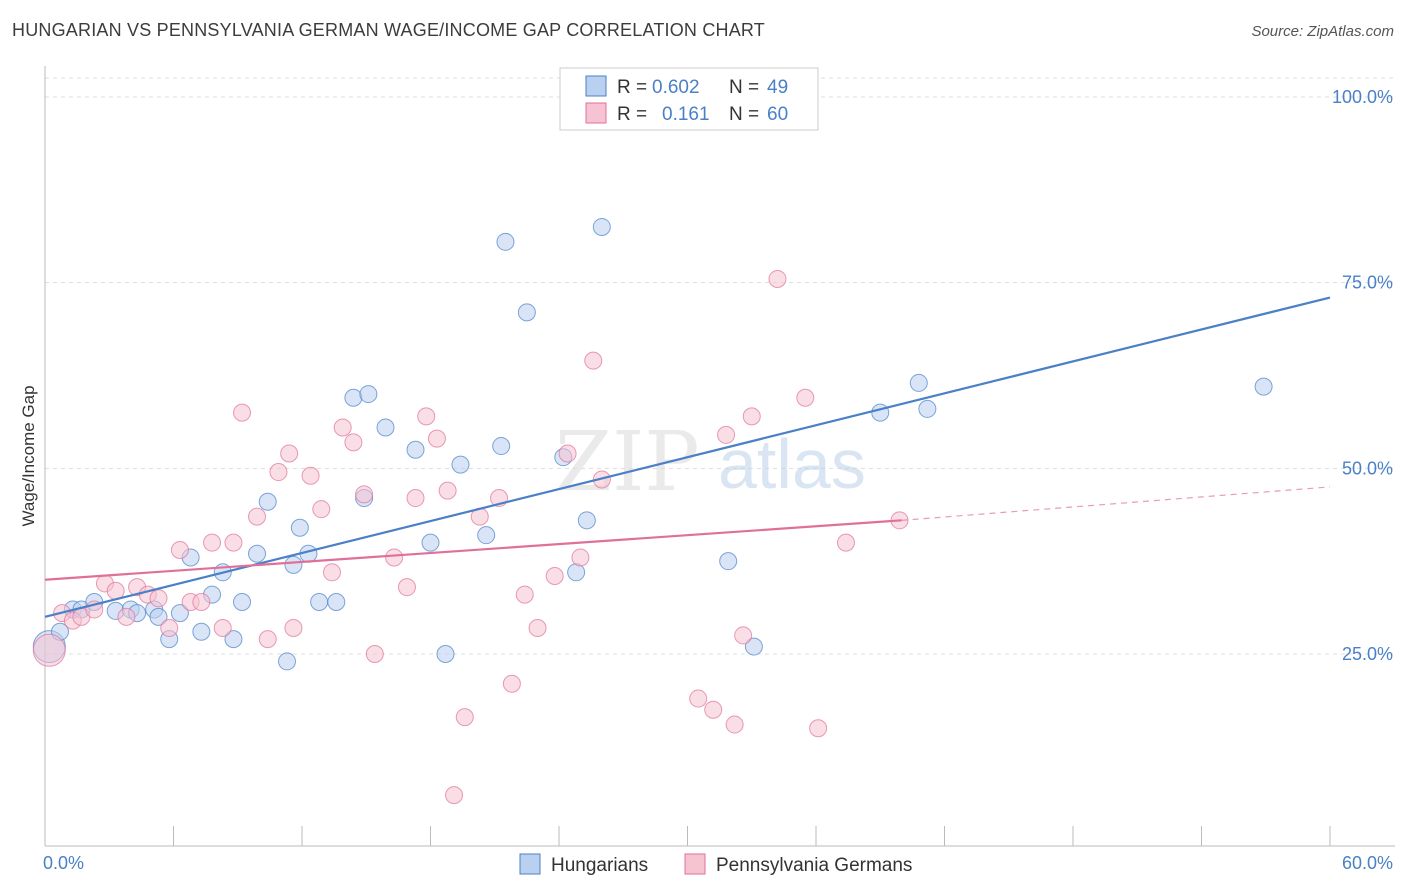 The height and width of the screenshot is (892, 1406). Describe the element at coordinates (744, 87) in the screenshot. I see `hungarians-n-label: N =` at that location.